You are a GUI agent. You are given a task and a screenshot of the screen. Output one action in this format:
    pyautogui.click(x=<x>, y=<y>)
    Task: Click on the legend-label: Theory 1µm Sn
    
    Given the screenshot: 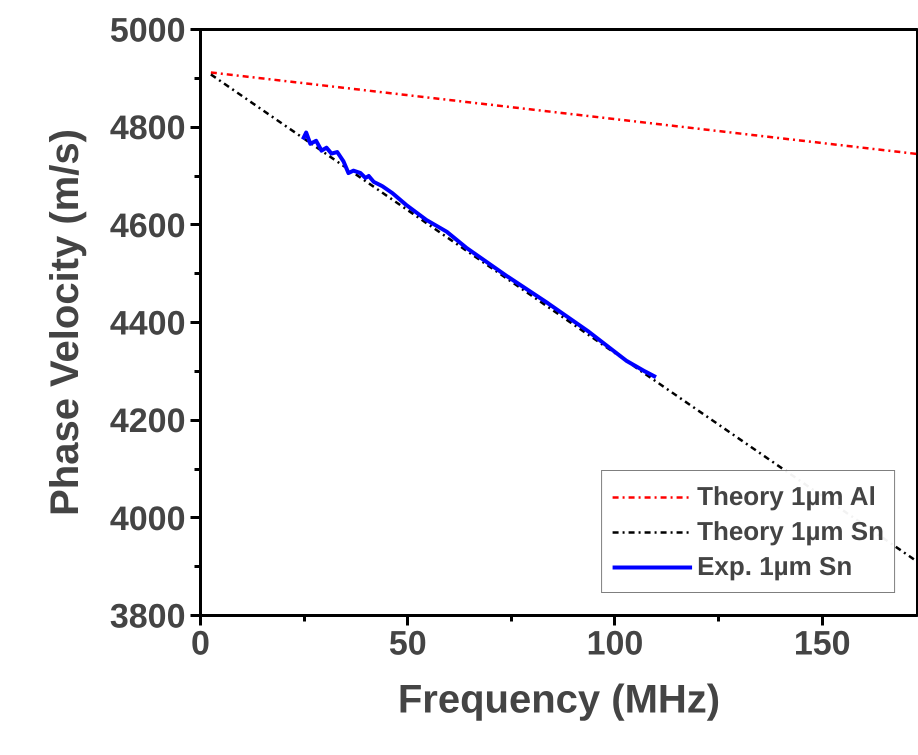 What is the action you would take?
    pyautogui.click(x=790, y=531)
    